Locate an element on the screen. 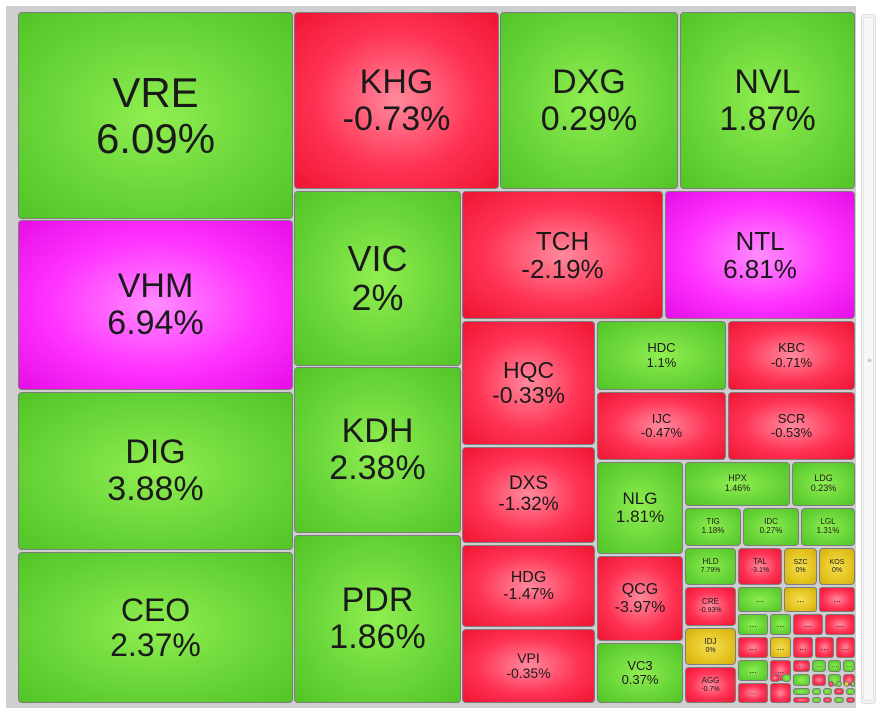  tile-vic: VIC 2% is located at coordinates (377, 278).